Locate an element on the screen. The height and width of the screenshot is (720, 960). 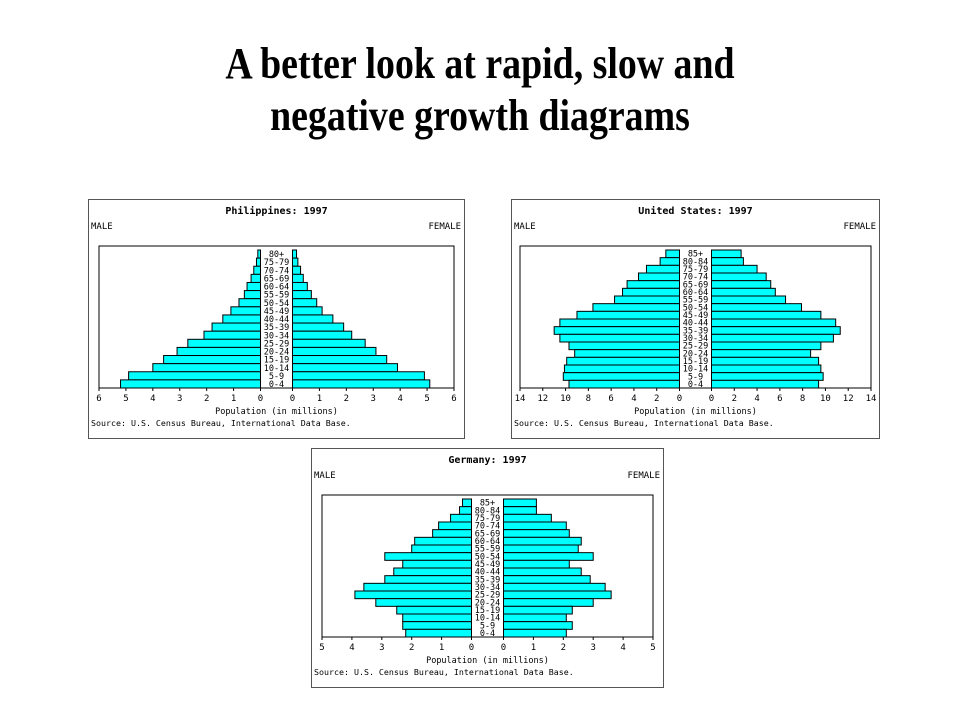
female-bar-85+ is located at coordinates (726, 254).